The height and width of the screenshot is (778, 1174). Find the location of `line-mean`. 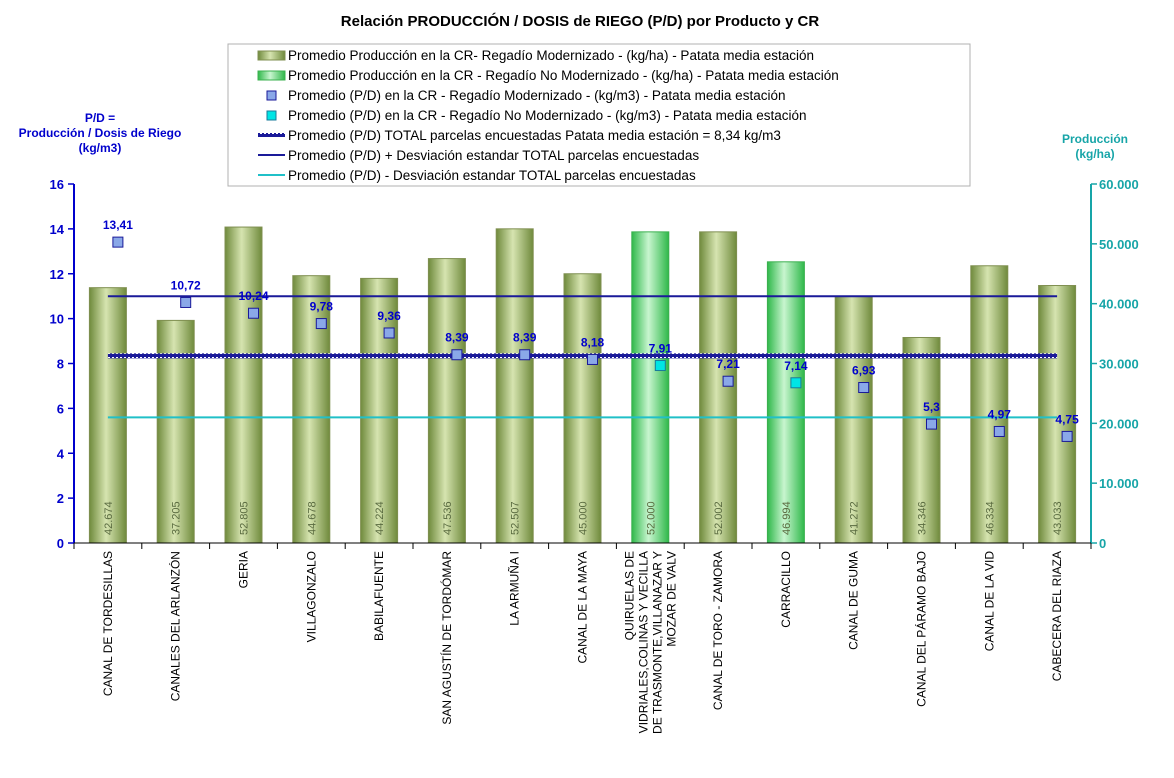

line-mean is located at coordinates (582, 356).